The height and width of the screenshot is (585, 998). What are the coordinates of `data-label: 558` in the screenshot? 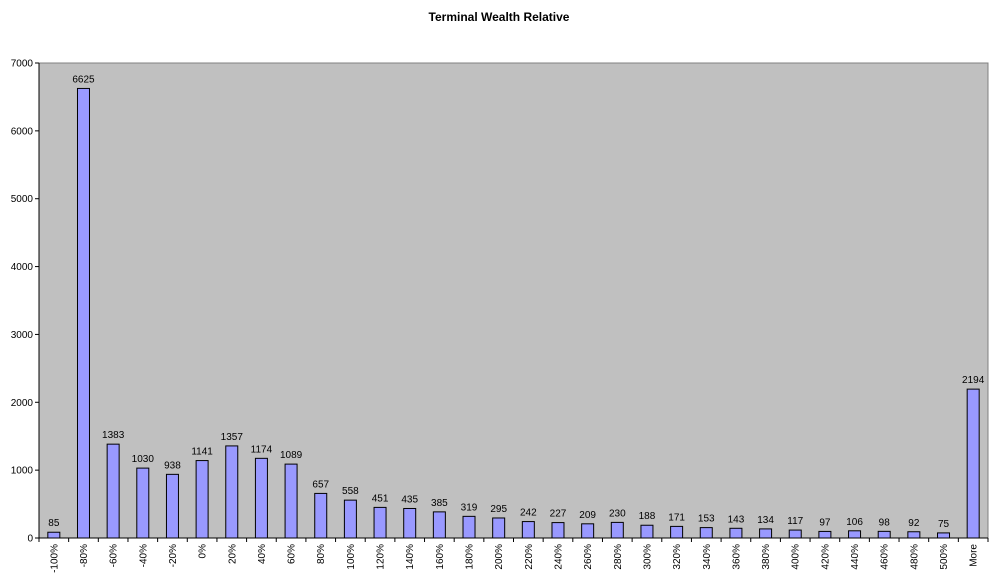 It's located at (350, 491).